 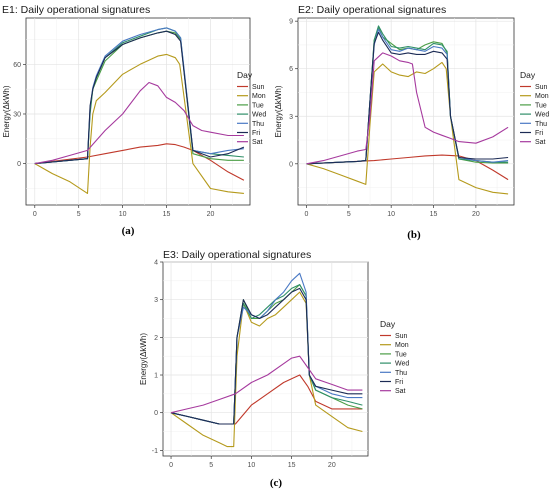 What do you see at coordinates (128, 231) in the screenshot?
I see `panel-caption: (a)` at bounding box center [128, 231].